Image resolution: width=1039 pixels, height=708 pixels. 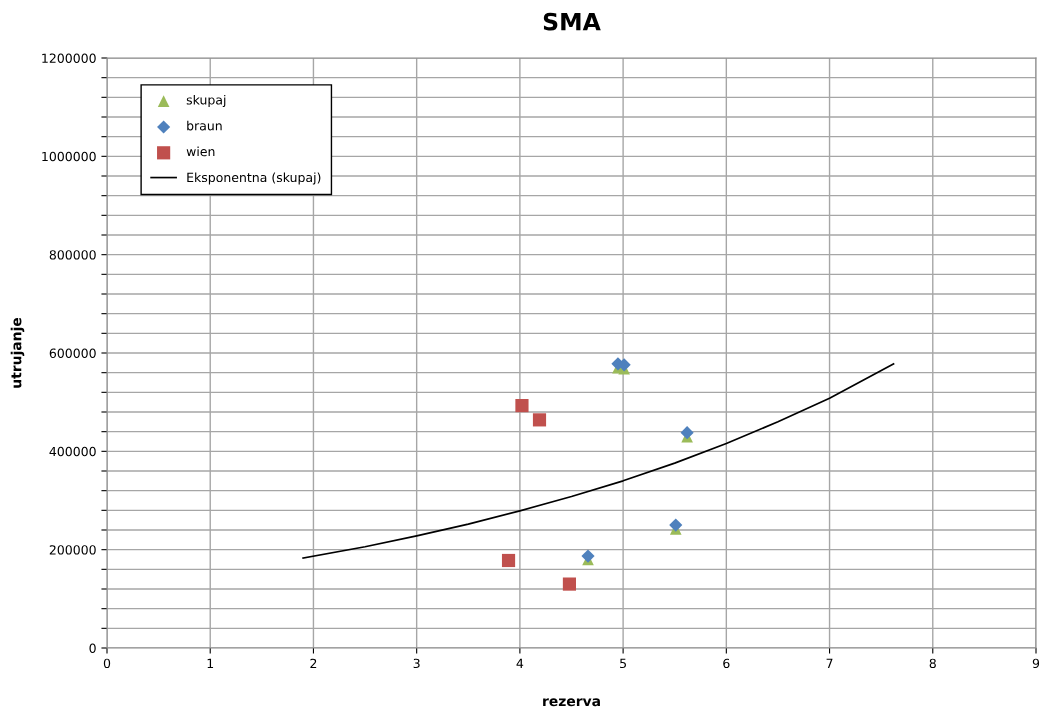 What do you see at coordinates (210, 663) in the screenshot?
I see `x-tick-label: 1` at bounding box center [210, 663].